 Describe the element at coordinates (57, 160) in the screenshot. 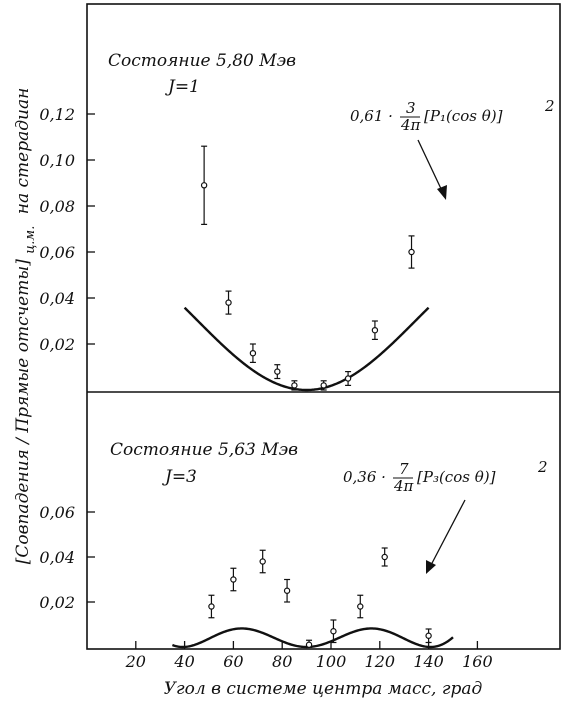

I see `y-tick-label: 0,10` at that location.